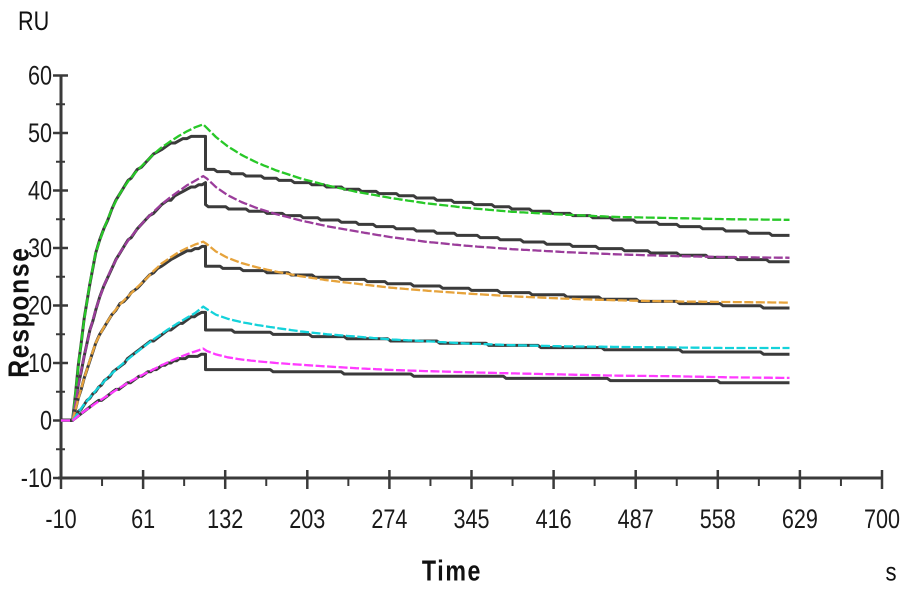 This screenshot has height=600, width=900. I want to click on y-tick-label: 60, so click(40, 76).